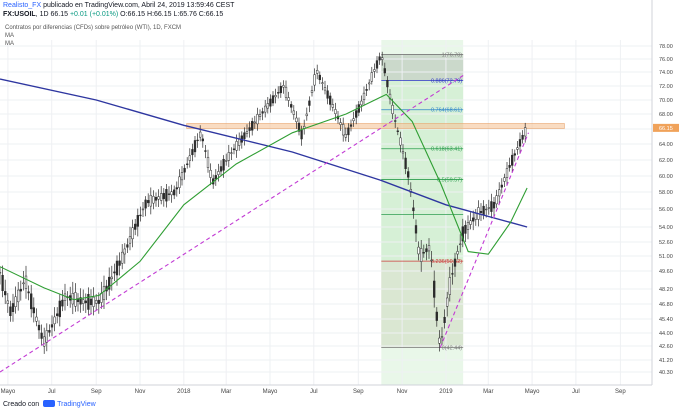 Image resolution: width=680 pixels, height=412 pixels. Describe the element at coordinates (446, 262) in the screenshot. I see `fib-level-label: 0.236(50.52)` at that location.